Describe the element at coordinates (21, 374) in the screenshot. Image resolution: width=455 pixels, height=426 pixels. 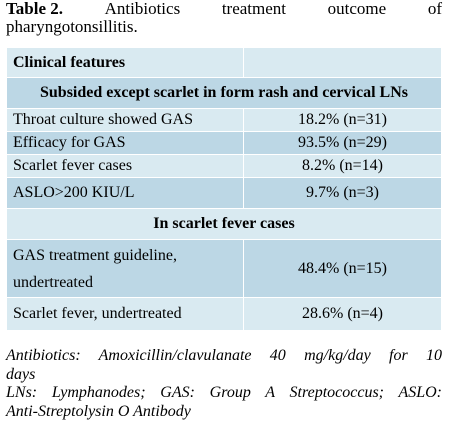
I see `footnote-antibiotics-cont: days` at that location.